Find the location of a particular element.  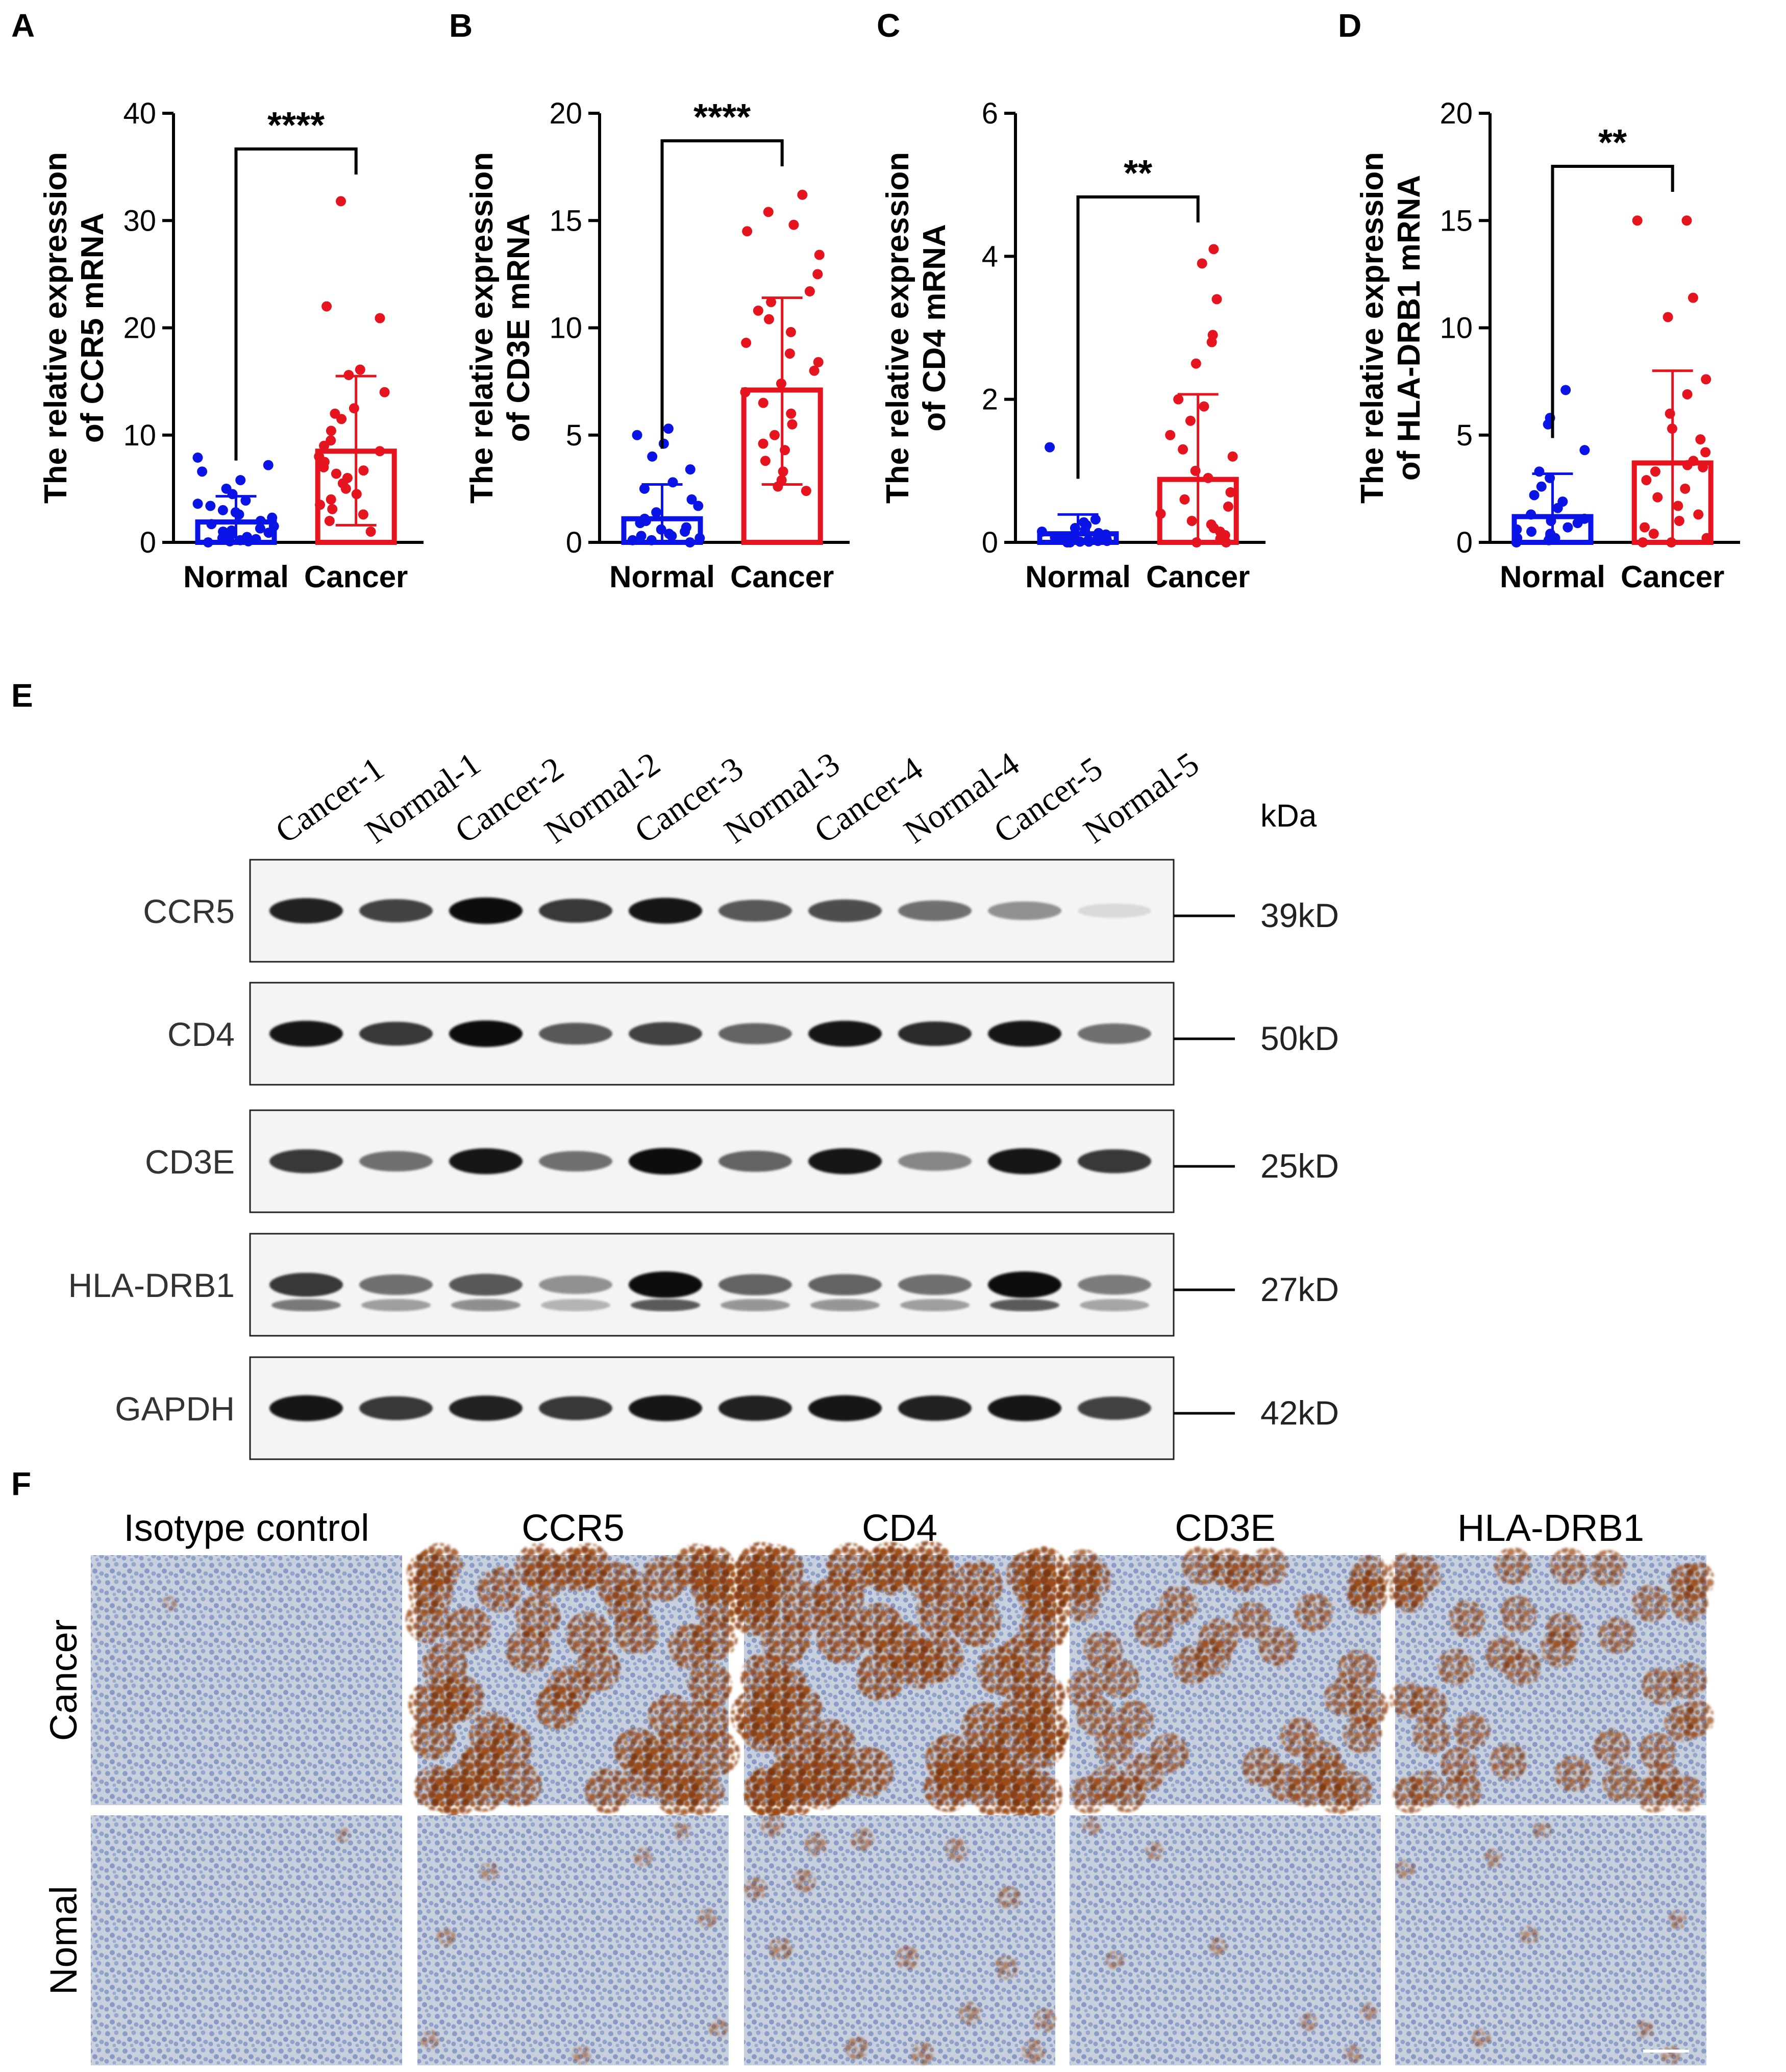

y-axis-label-line1: The relative expression is located at coordinates (897, 328).